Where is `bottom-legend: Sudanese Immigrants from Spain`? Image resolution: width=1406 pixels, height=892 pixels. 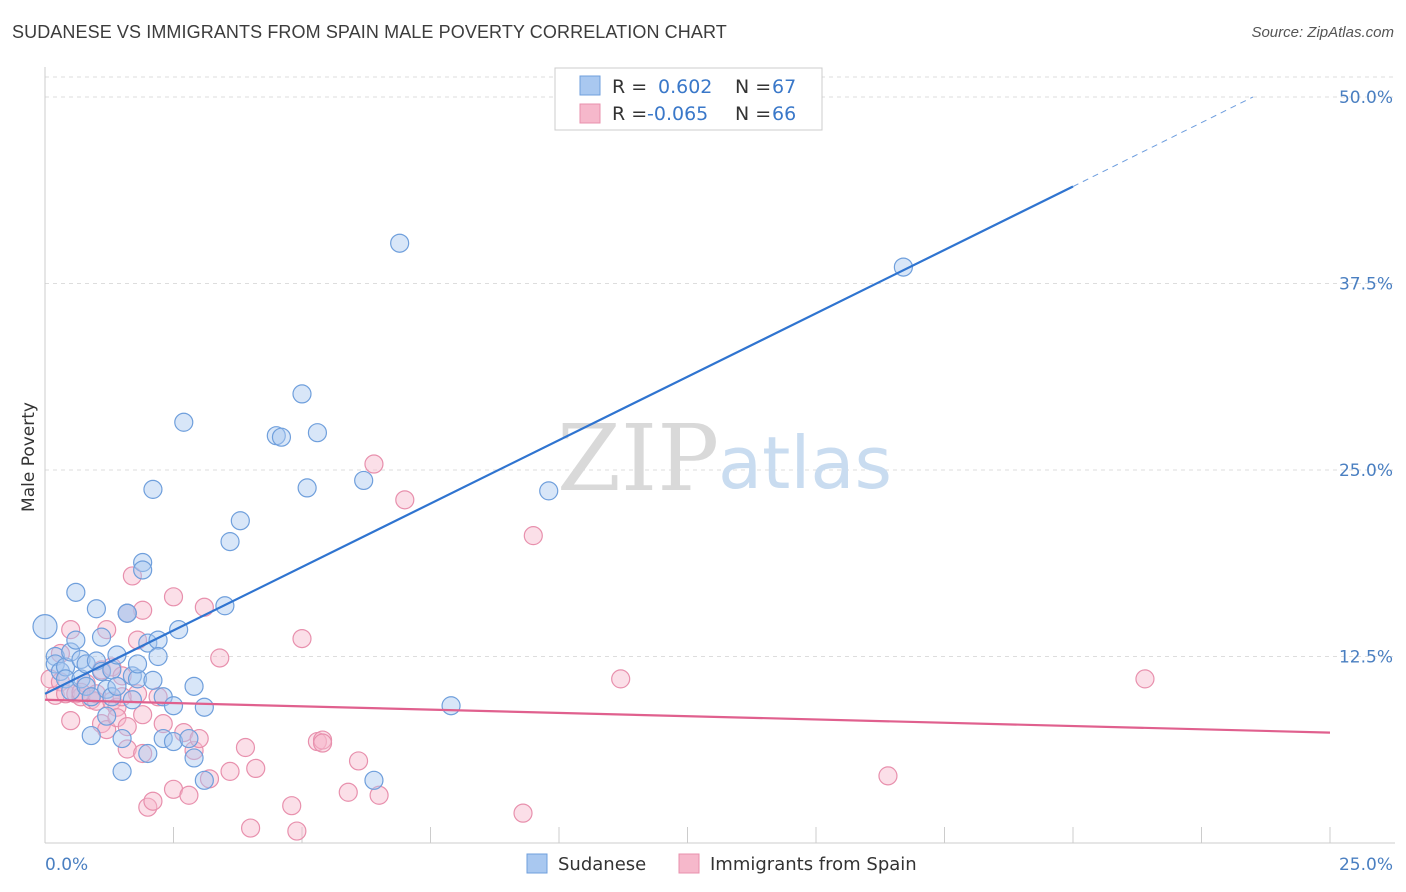
bottom-legend: Sudanese Immigrants from Spain is located at coordinates (721, 864).